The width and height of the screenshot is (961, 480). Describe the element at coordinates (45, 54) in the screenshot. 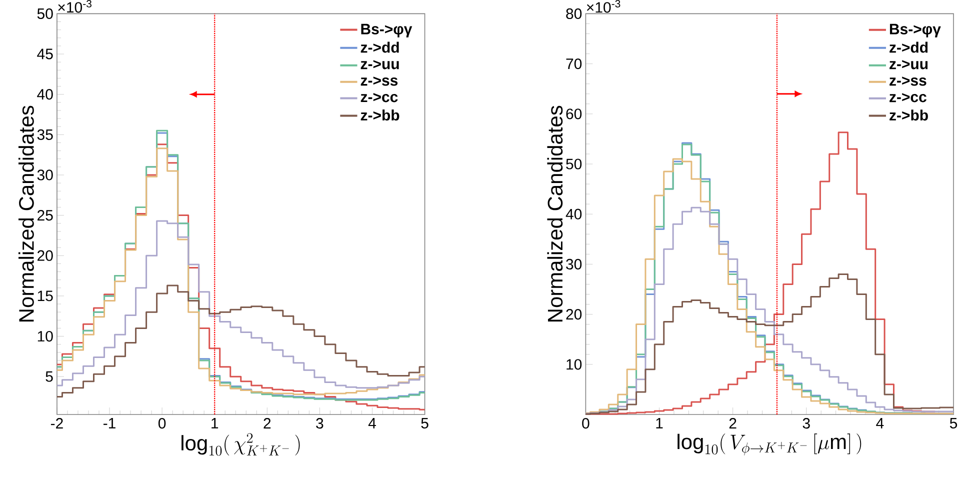

I see `y-tick-label: 45` at that location.